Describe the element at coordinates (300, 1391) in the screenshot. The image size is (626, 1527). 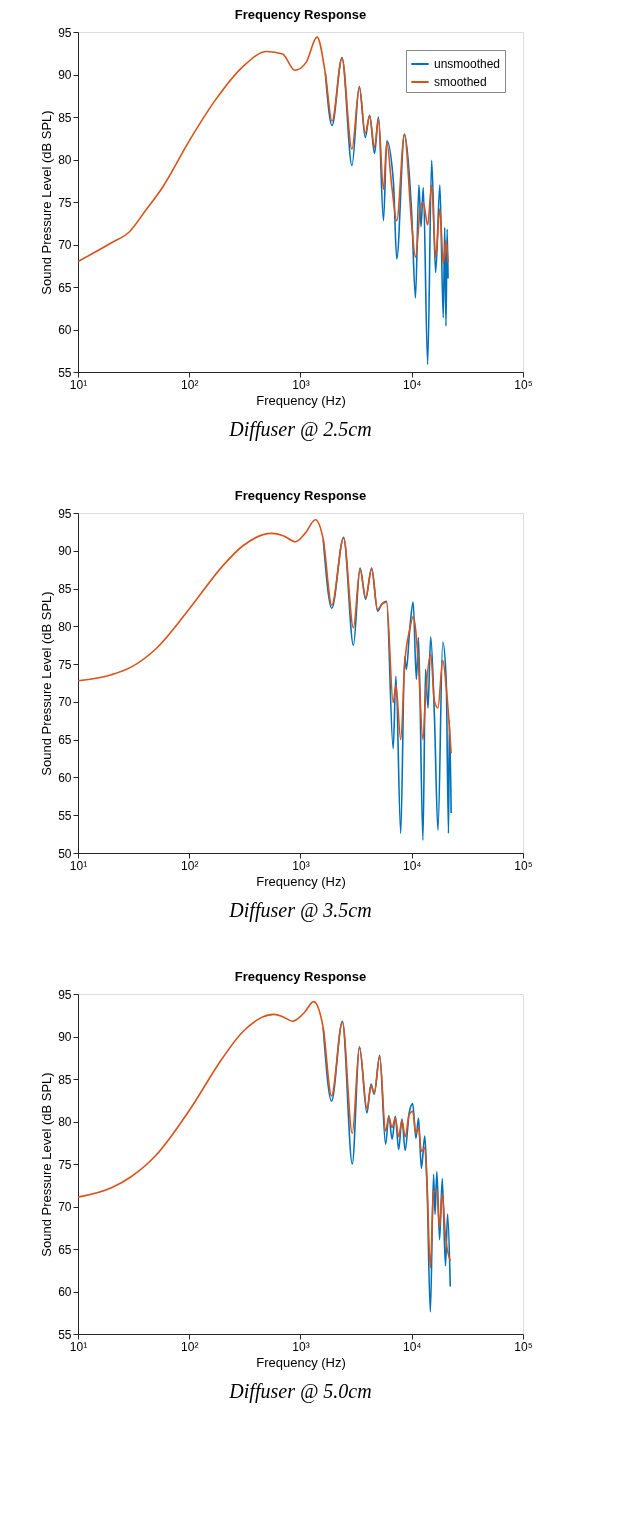
I see `text: Diffuser @ 5.0cm` at that location.